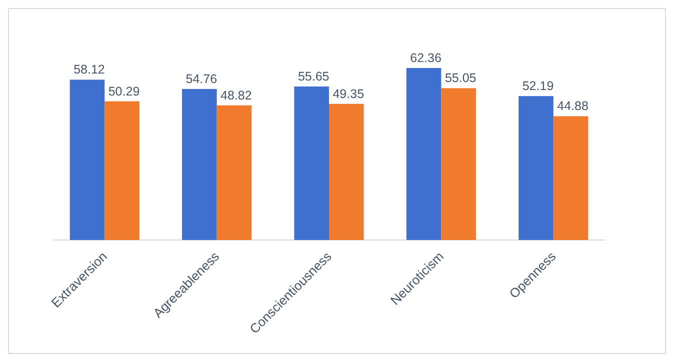  Describe the element at coordinates (348, 93) in the screenshot. I see `data-label: 49.35` at that location.